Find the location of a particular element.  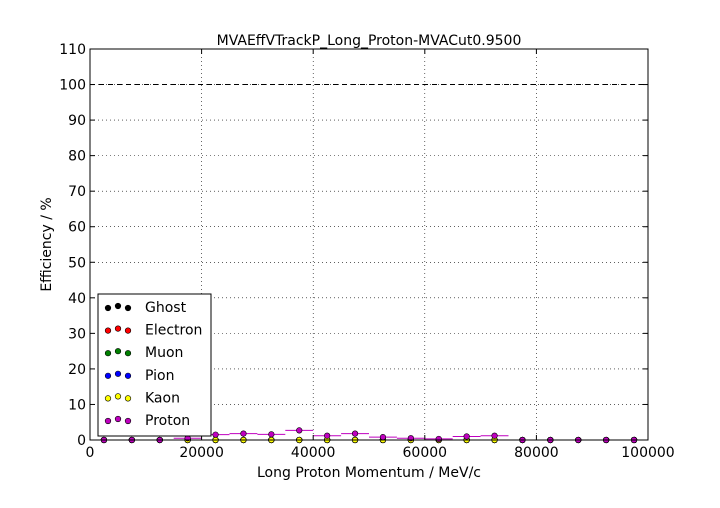

legend-label: Kaon is located at coordinates (162, 398).